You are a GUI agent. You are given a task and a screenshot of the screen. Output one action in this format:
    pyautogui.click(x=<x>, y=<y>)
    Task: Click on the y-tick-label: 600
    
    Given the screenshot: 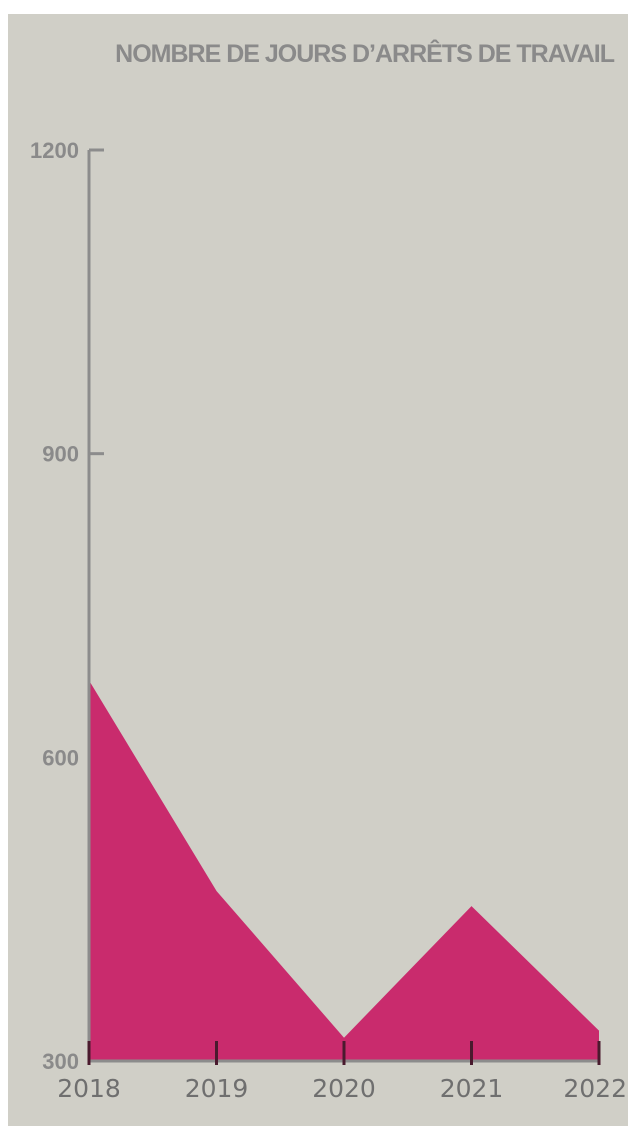 What is the action you would take?
    pyautogui.click(x=60, y=757)
    